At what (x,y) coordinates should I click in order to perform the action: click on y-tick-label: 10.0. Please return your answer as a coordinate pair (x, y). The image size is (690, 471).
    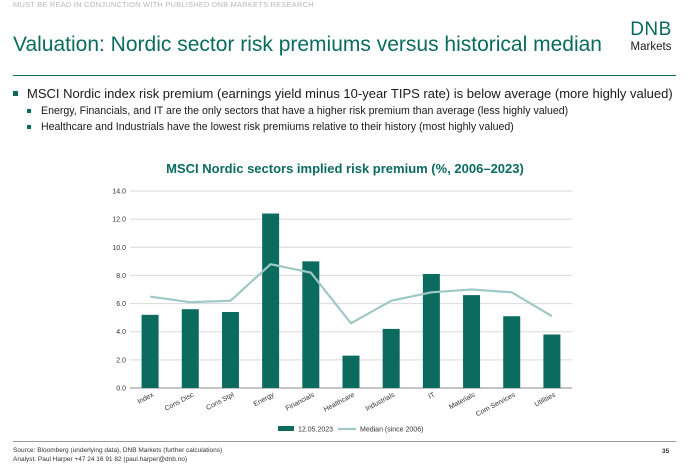
    Looking at the image, I should click on (119, 248).